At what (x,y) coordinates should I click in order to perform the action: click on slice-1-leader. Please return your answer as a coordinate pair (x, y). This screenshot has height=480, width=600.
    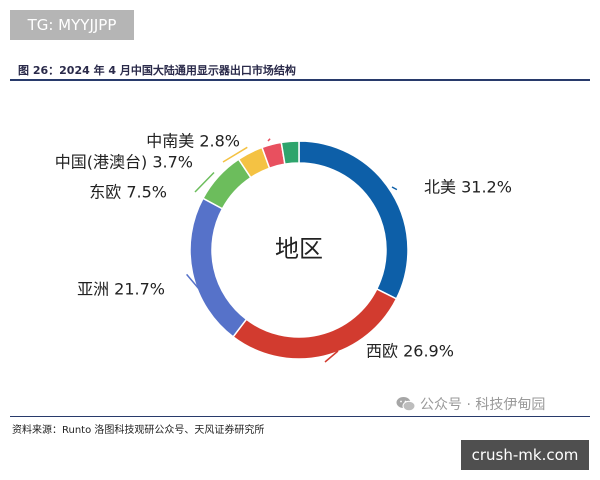
    Looking at the image, I should click on (394, 188).